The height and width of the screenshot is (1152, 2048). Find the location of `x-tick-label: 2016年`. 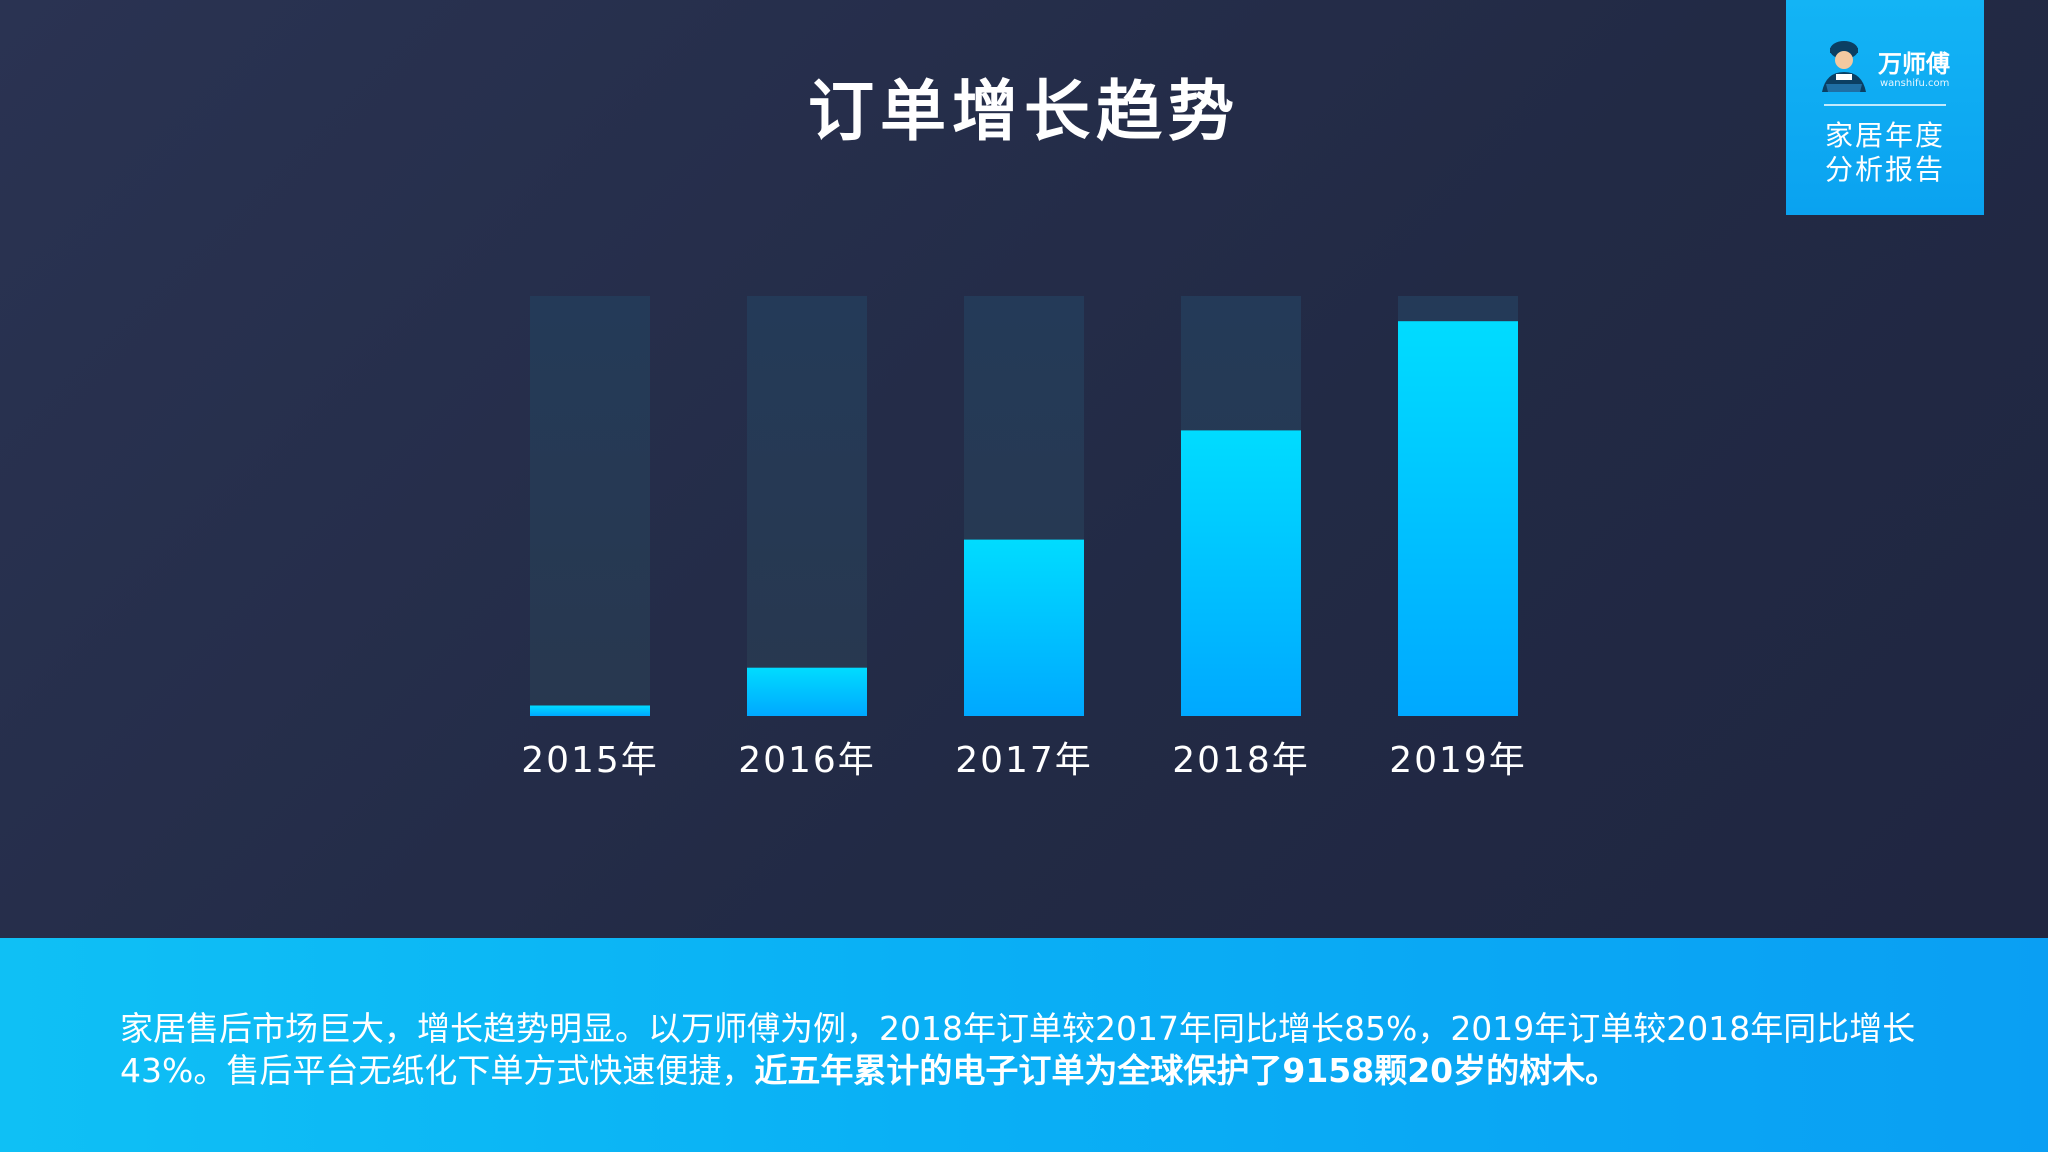

x-tick-label: 2016年 is located at coordinates (807, 760).